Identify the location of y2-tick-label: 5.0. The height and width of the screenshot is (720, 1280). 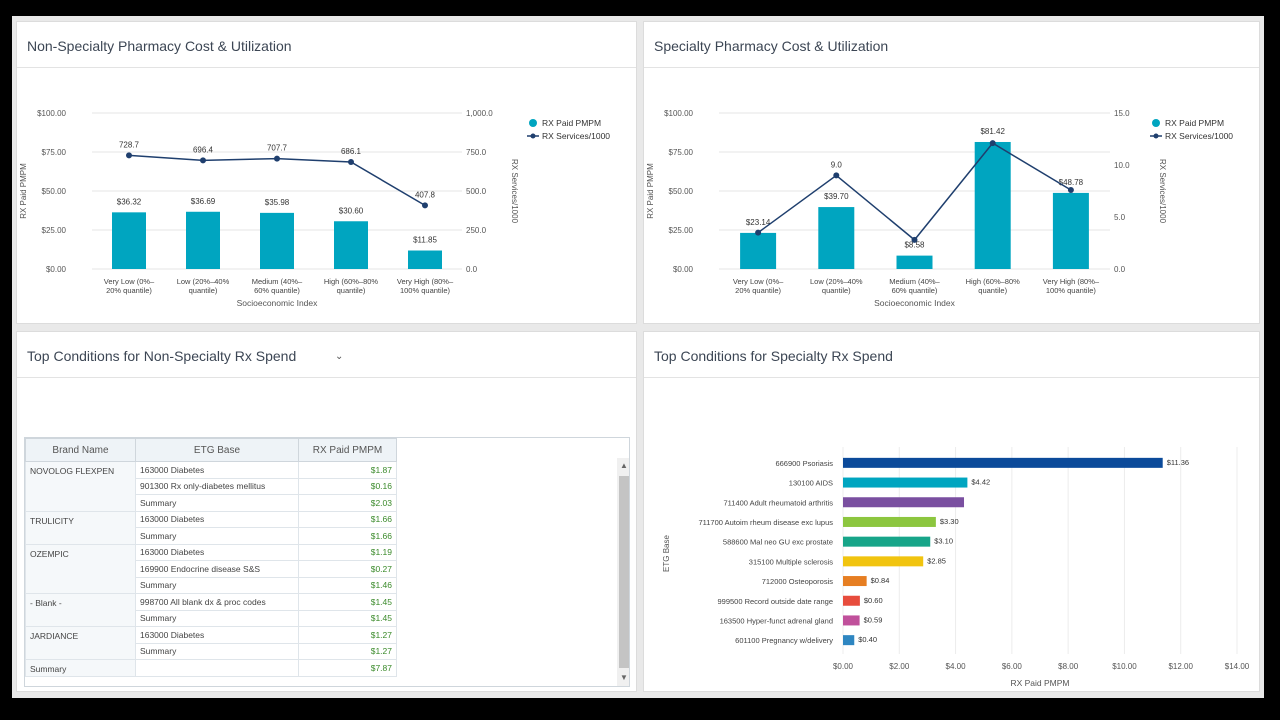
(1120, 217).